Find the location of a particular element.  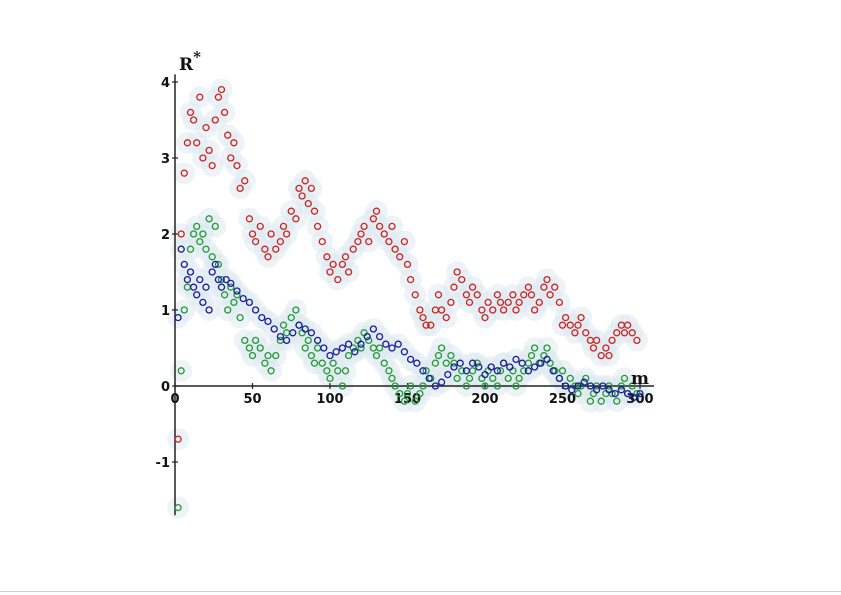

x-tick-label: 200 is located at coordinates (484, 399).